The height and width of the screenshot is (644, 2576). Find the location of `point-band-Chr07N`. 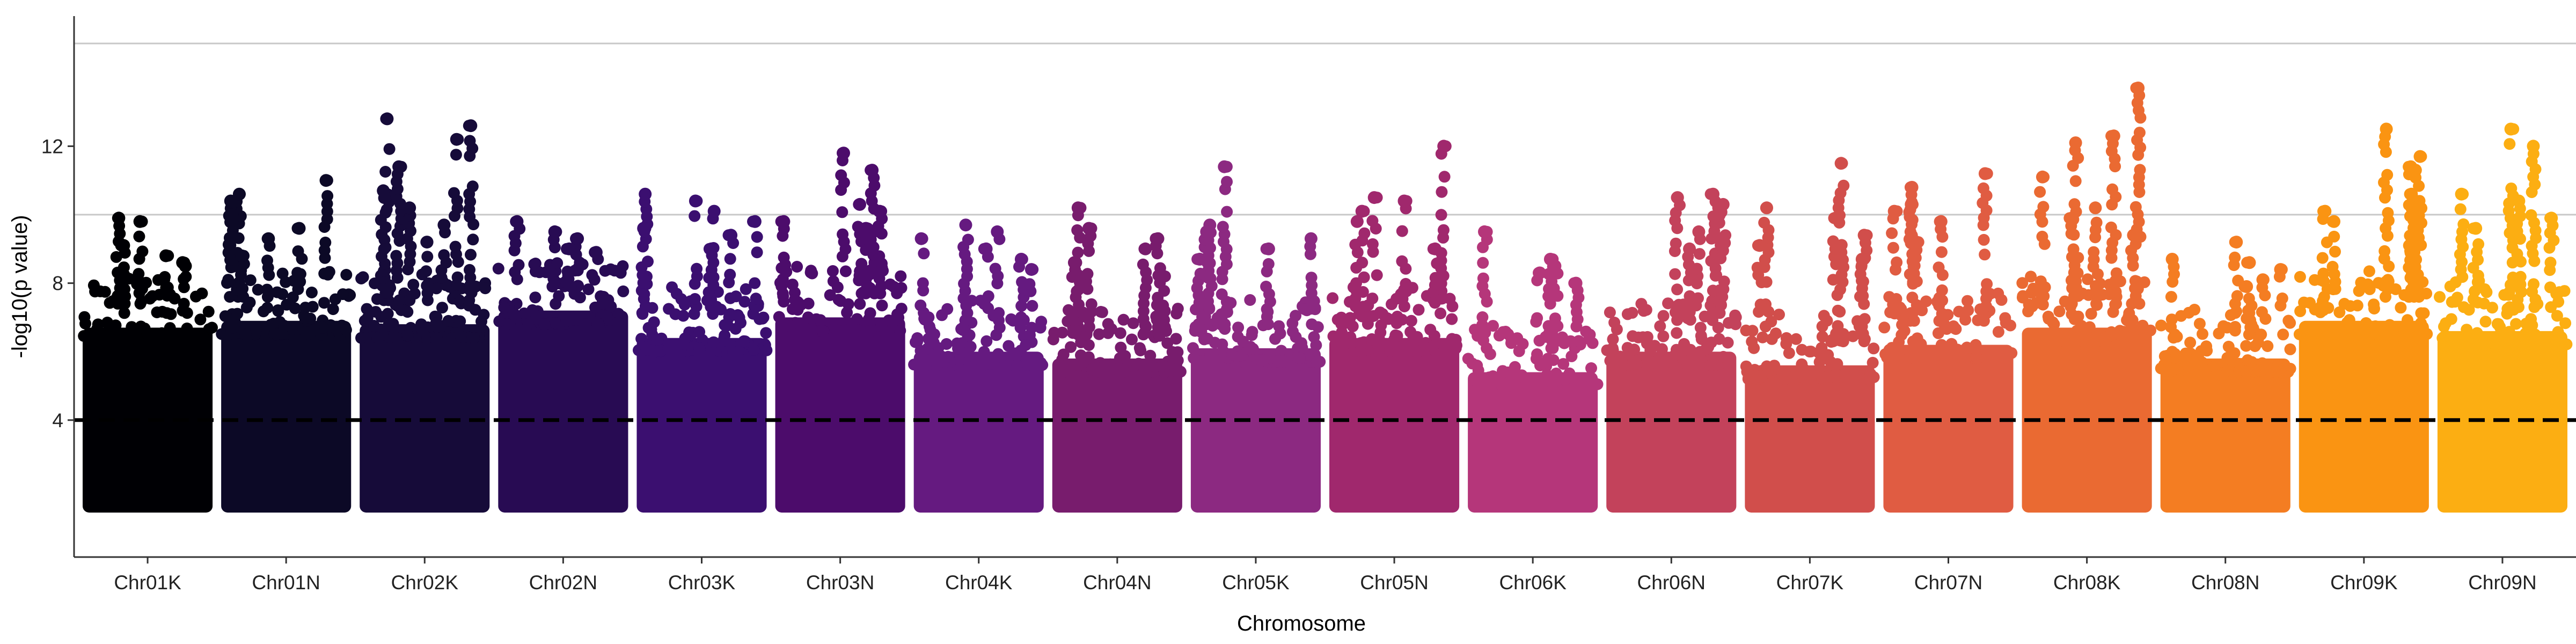

point-band-Chr07N is located at coordinates (1948, 429).